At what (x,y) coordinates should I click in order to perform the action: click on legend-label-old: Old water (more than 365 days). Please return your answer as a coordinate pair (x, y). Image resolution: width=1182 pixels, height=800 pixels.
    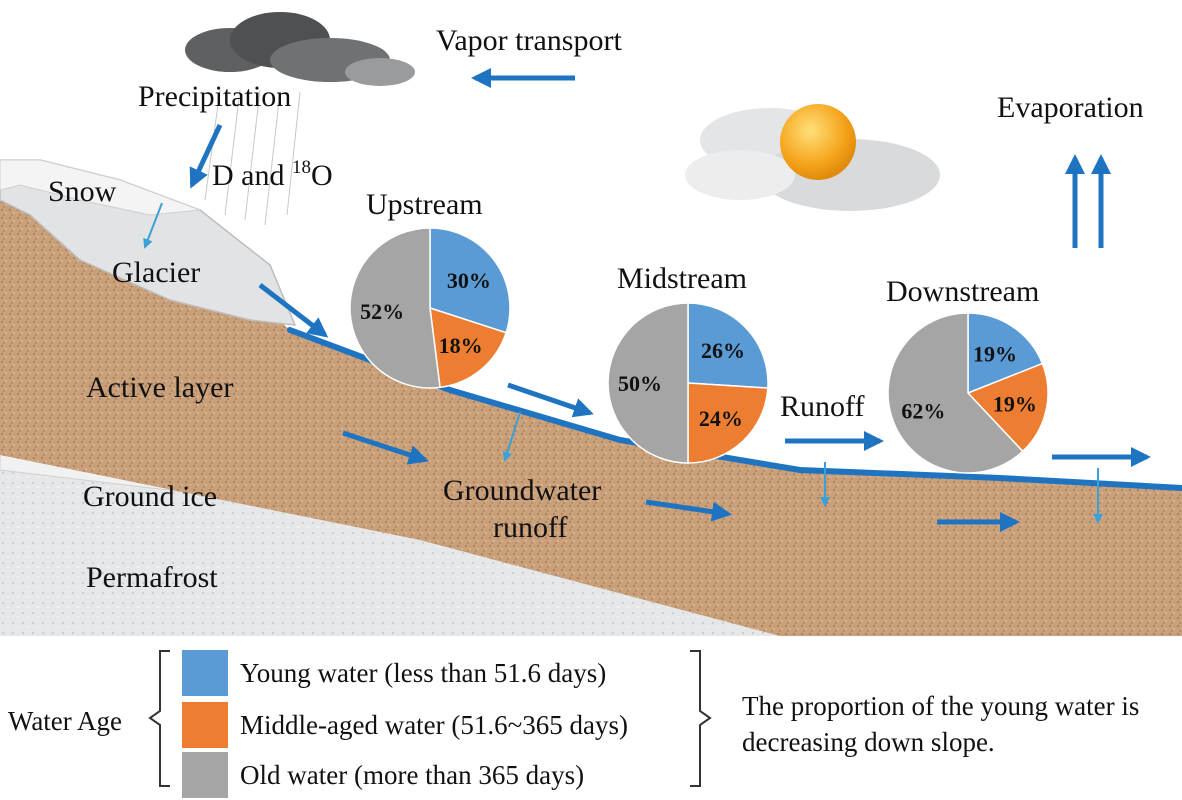
    Looking at the image, I should click on (412, 774).